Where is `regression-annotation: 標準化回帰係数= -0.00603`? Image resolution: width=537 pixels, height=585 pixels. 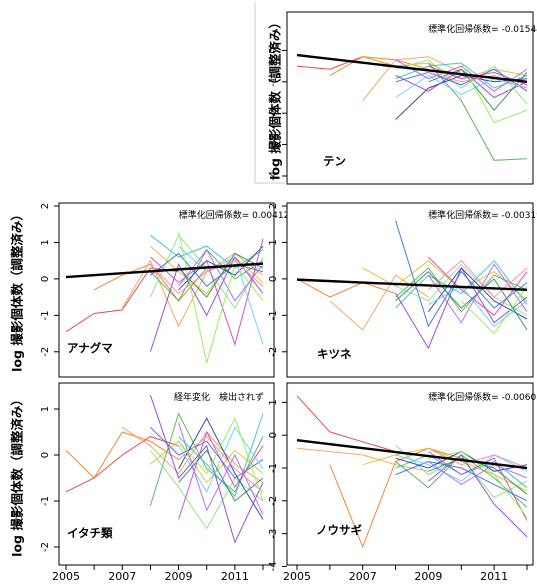 regression-annotation: 標準化回帰係数= -0.00603 is located at coordinates (482, 397).